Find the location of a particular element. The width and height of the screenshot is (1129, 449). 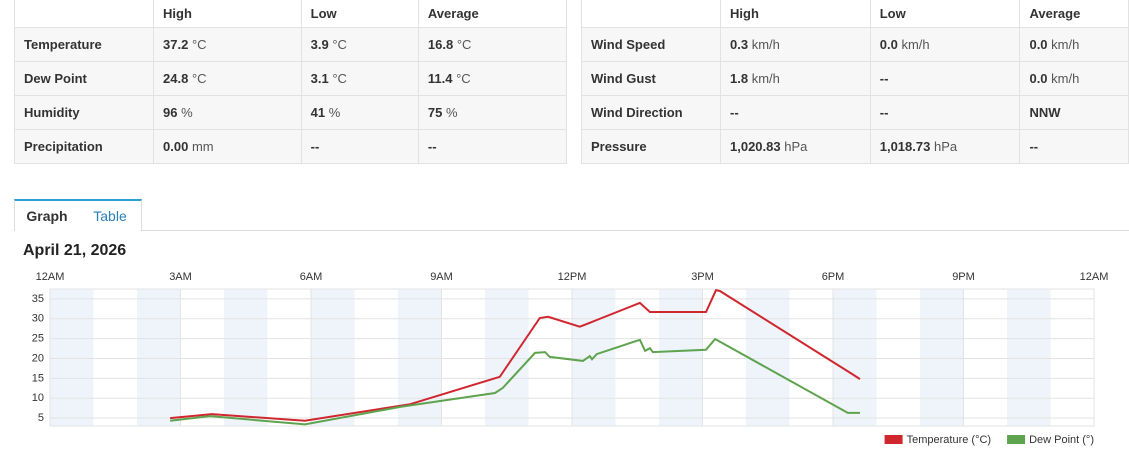

cell-value: 3.1 is located at coordinates (319, 78).